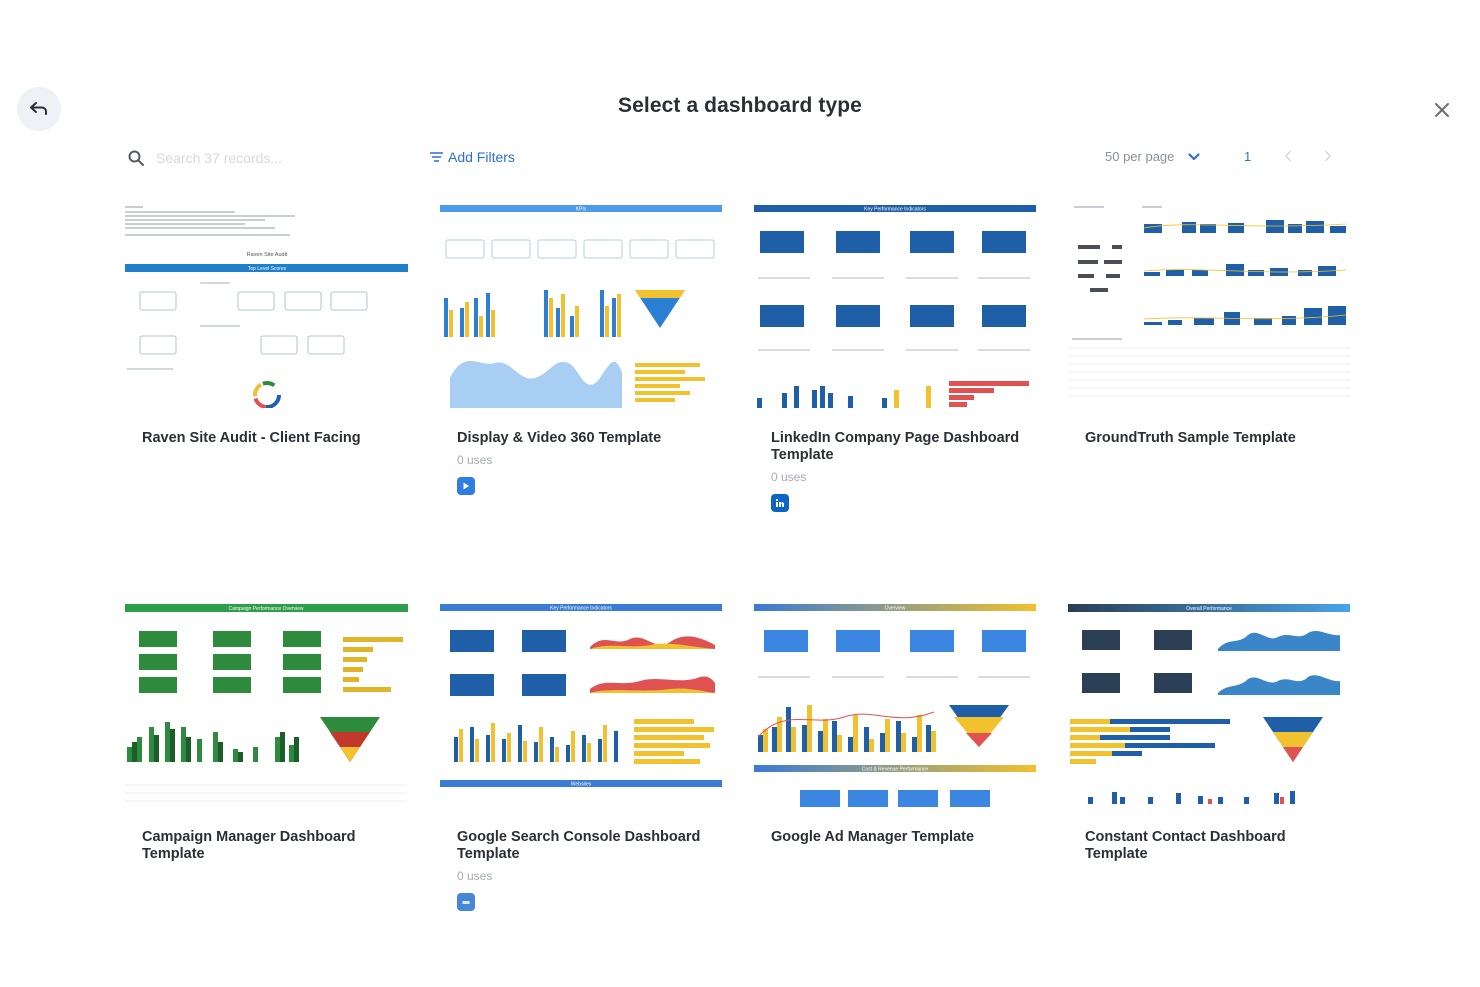 This screenshot has width=1480, height=987. Describe the element at coordinates (481, 157) in the screenshot. I see `add-filters-label: Add Filters` at that location.